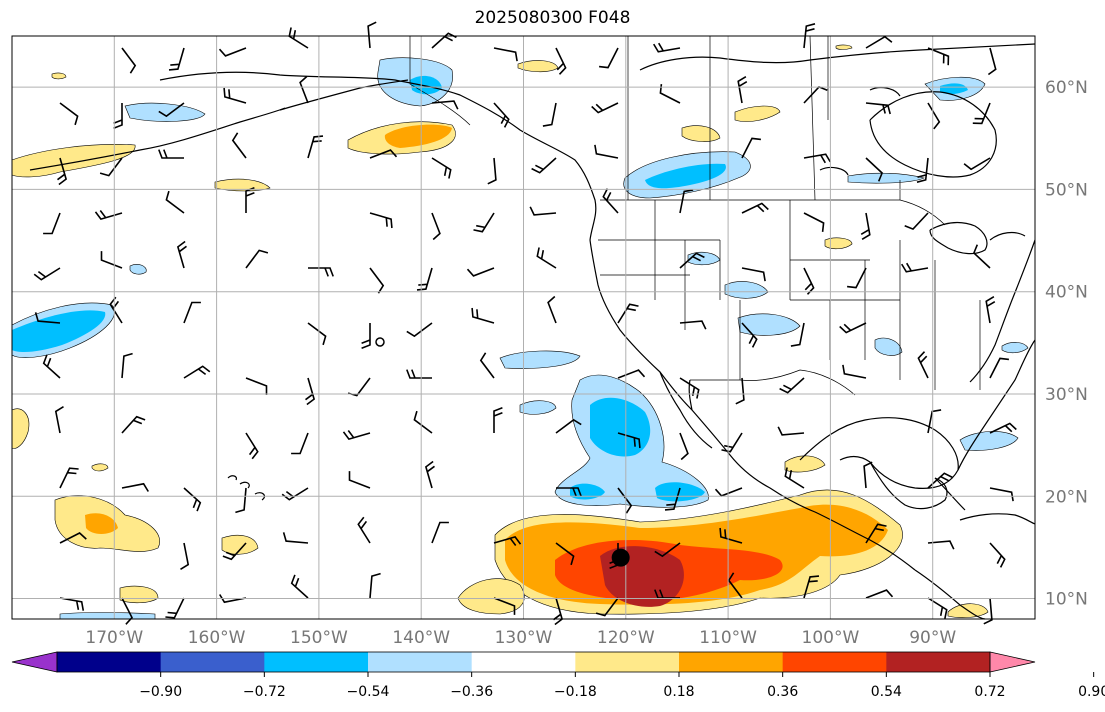  What do you see at coordinates (831, 638) in the screenshot?
I see `longitude-label: 100°W` at bounding box center [831, 638].